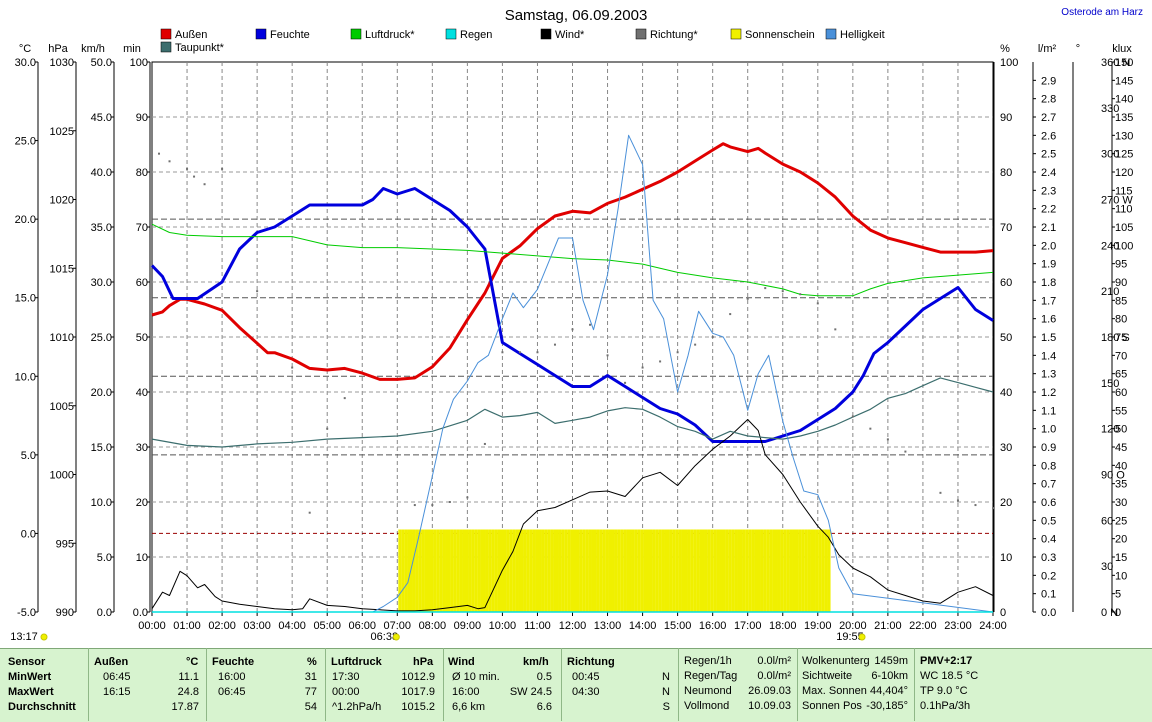 Image resolution: width=1152 pixels, height=722 pixels. I want to click on lux-axis-tick-label: 115, so click(1124, 191).